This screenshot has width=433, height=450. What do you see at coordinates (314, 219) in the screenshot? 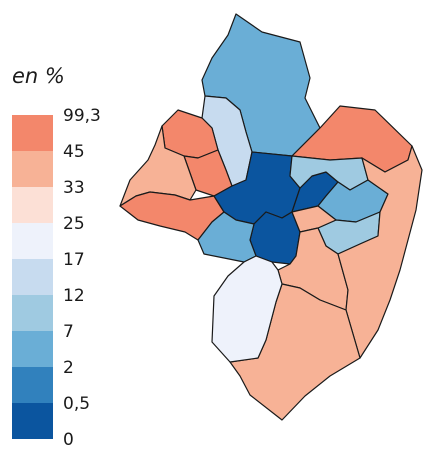
I see `district-east-gap` at bounding box center [314, 219].